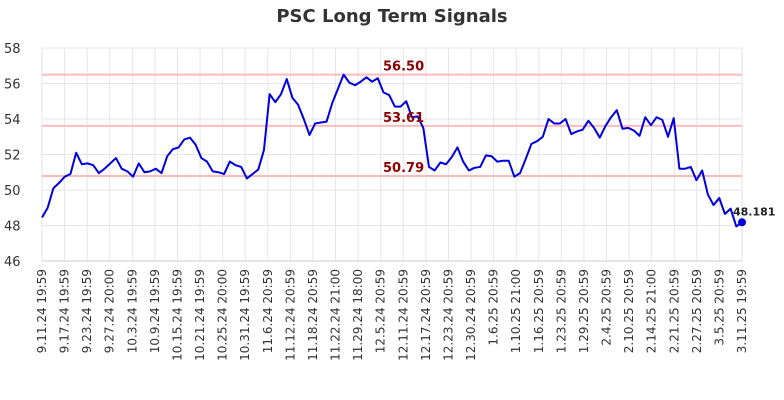 This screenshot has height=400, width=784. Describe the element at coordinates (12, 191) in the screenshot. I see `y-tick-label: 50` at that location.